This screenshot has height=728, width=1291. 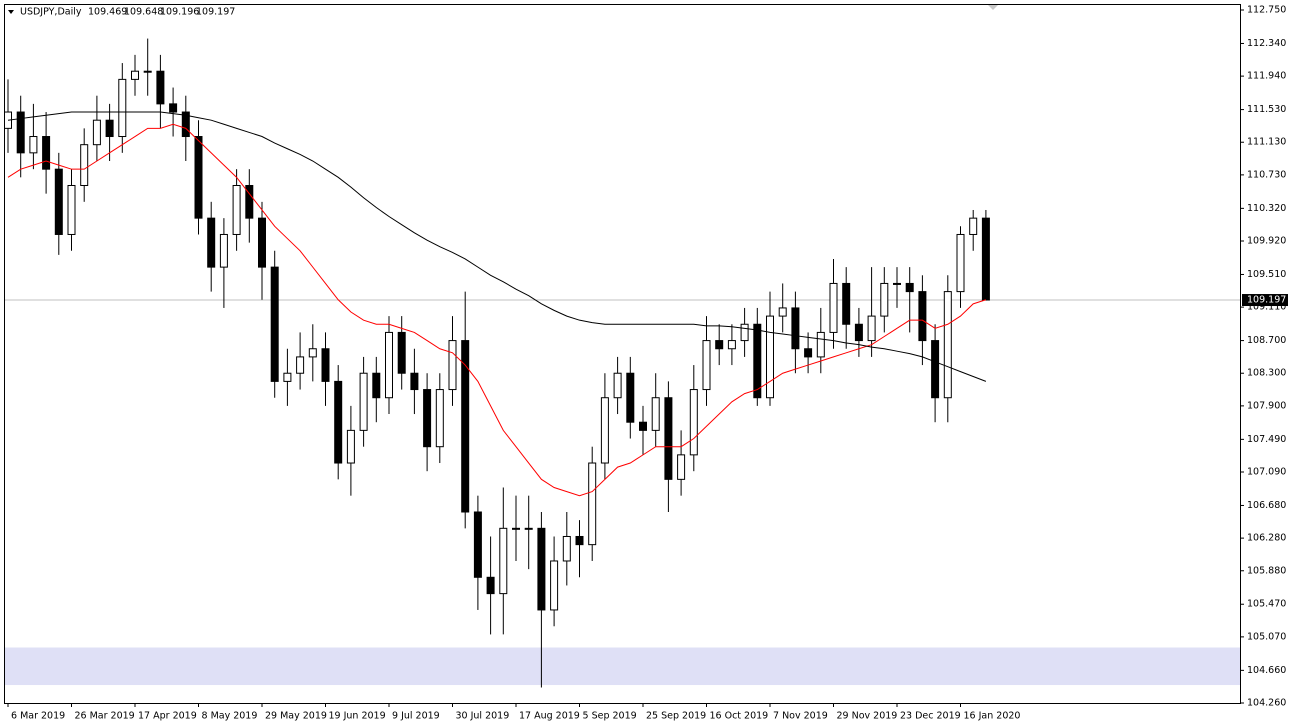 I want to click on x-tick-label: 25 Sep 2019, so click(x=676, y=716).